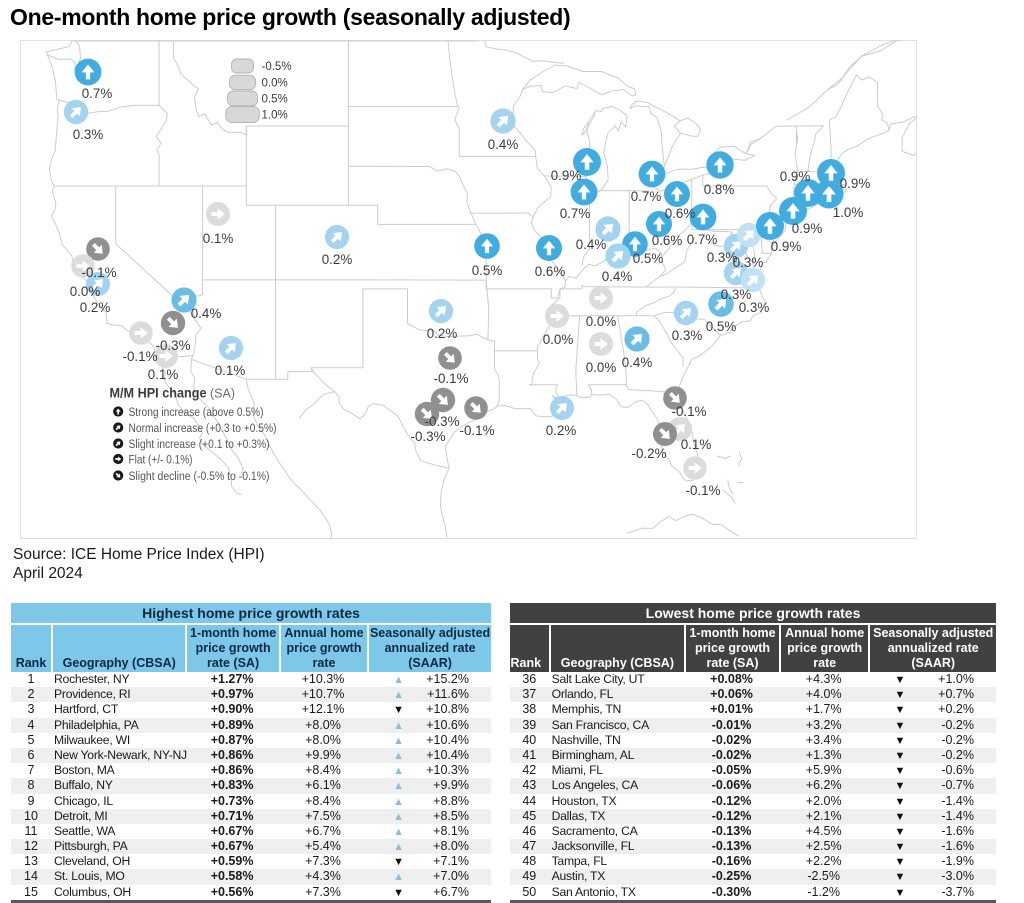 This screenshot has width=1024, height=903. Describe the element at coordinates (199, 476) in the screenshot. I see `svg-text:Slight decline (-0.5% to -0.1%: Slight decline (-0.5% to -0.1%)` at that location.